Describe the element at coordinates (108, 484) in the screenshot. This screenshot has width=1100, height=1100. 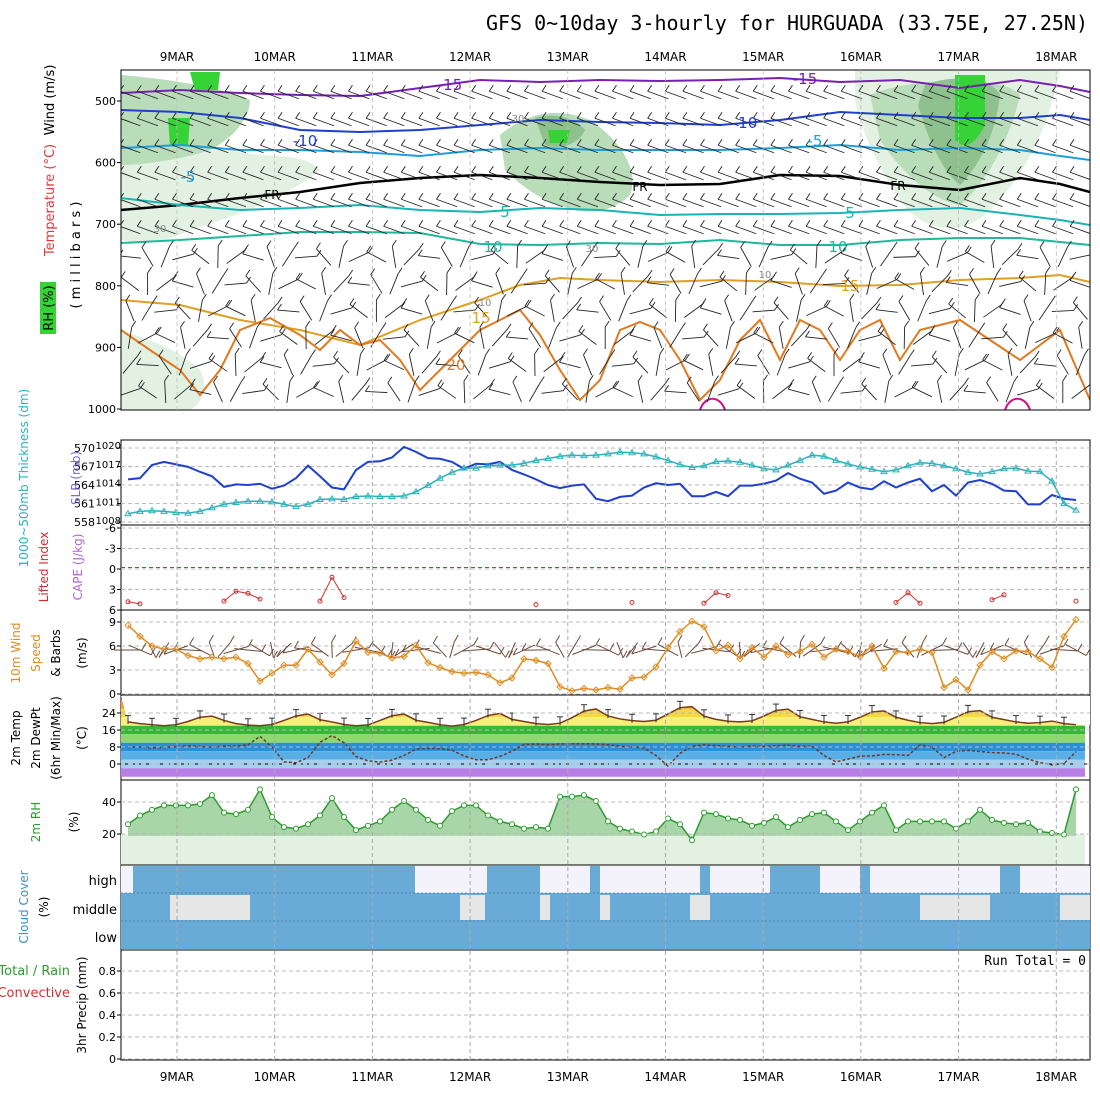
I see `slp-right-tick: 1014` at that location.